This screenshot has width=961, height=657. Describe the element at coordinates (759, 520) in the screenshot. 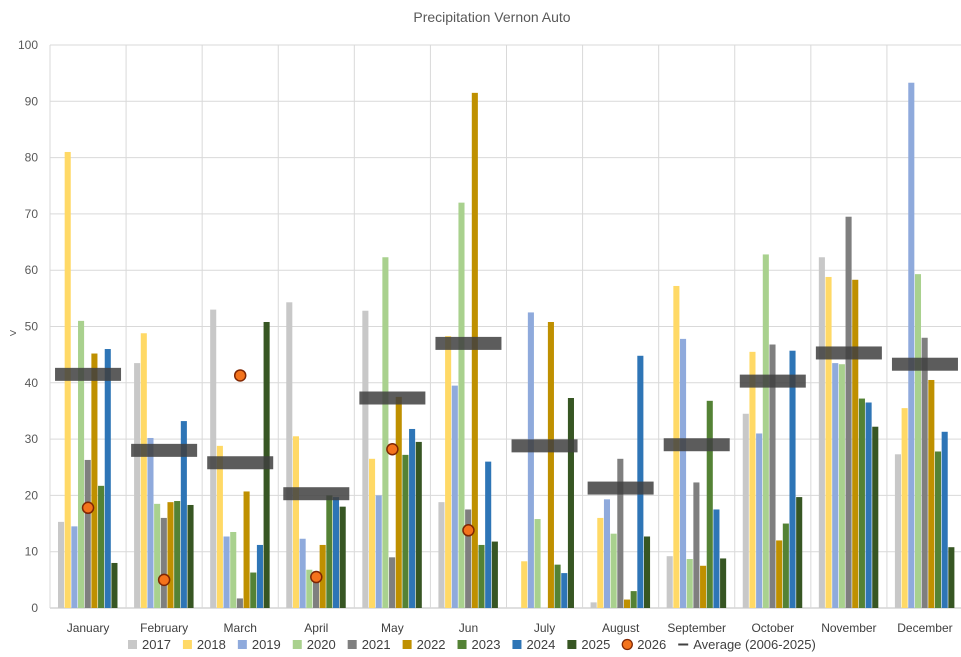

I see `bar-2019-october` at that location.